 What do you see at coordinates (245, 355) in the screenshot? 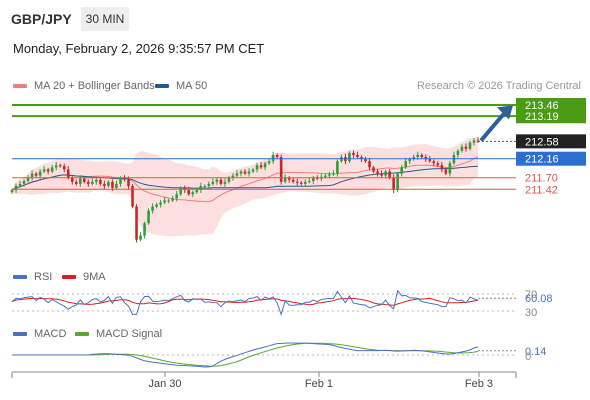
I see `macd-line` at bounding box center [245, 355].